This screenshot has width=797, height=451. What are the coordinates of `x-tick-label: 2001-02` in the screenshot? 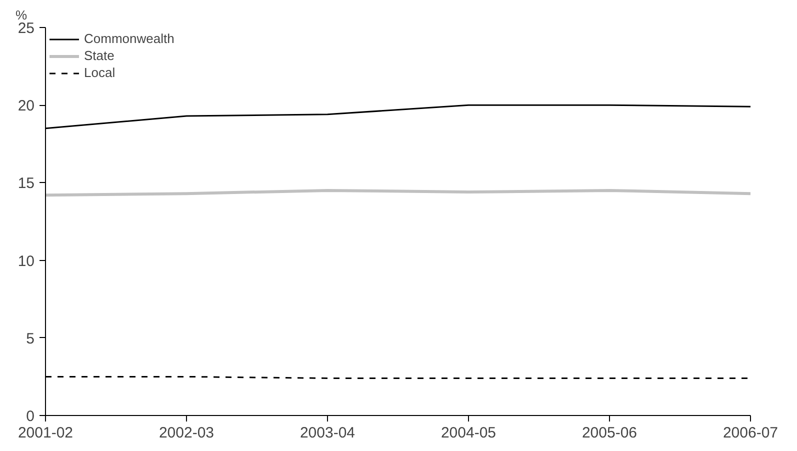 It's located at (46, 433).